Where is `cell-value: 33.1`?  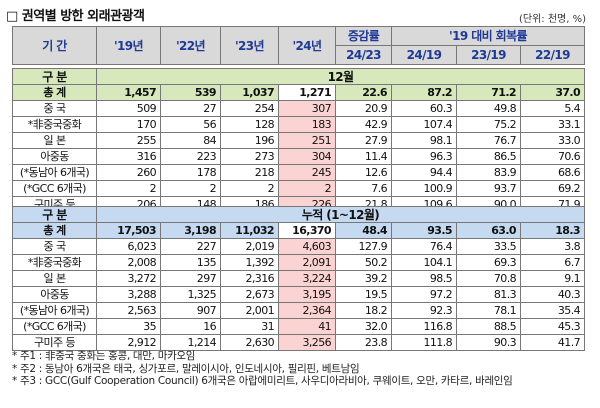 cell-value: 33.1 is located at coordinates (552, 124).